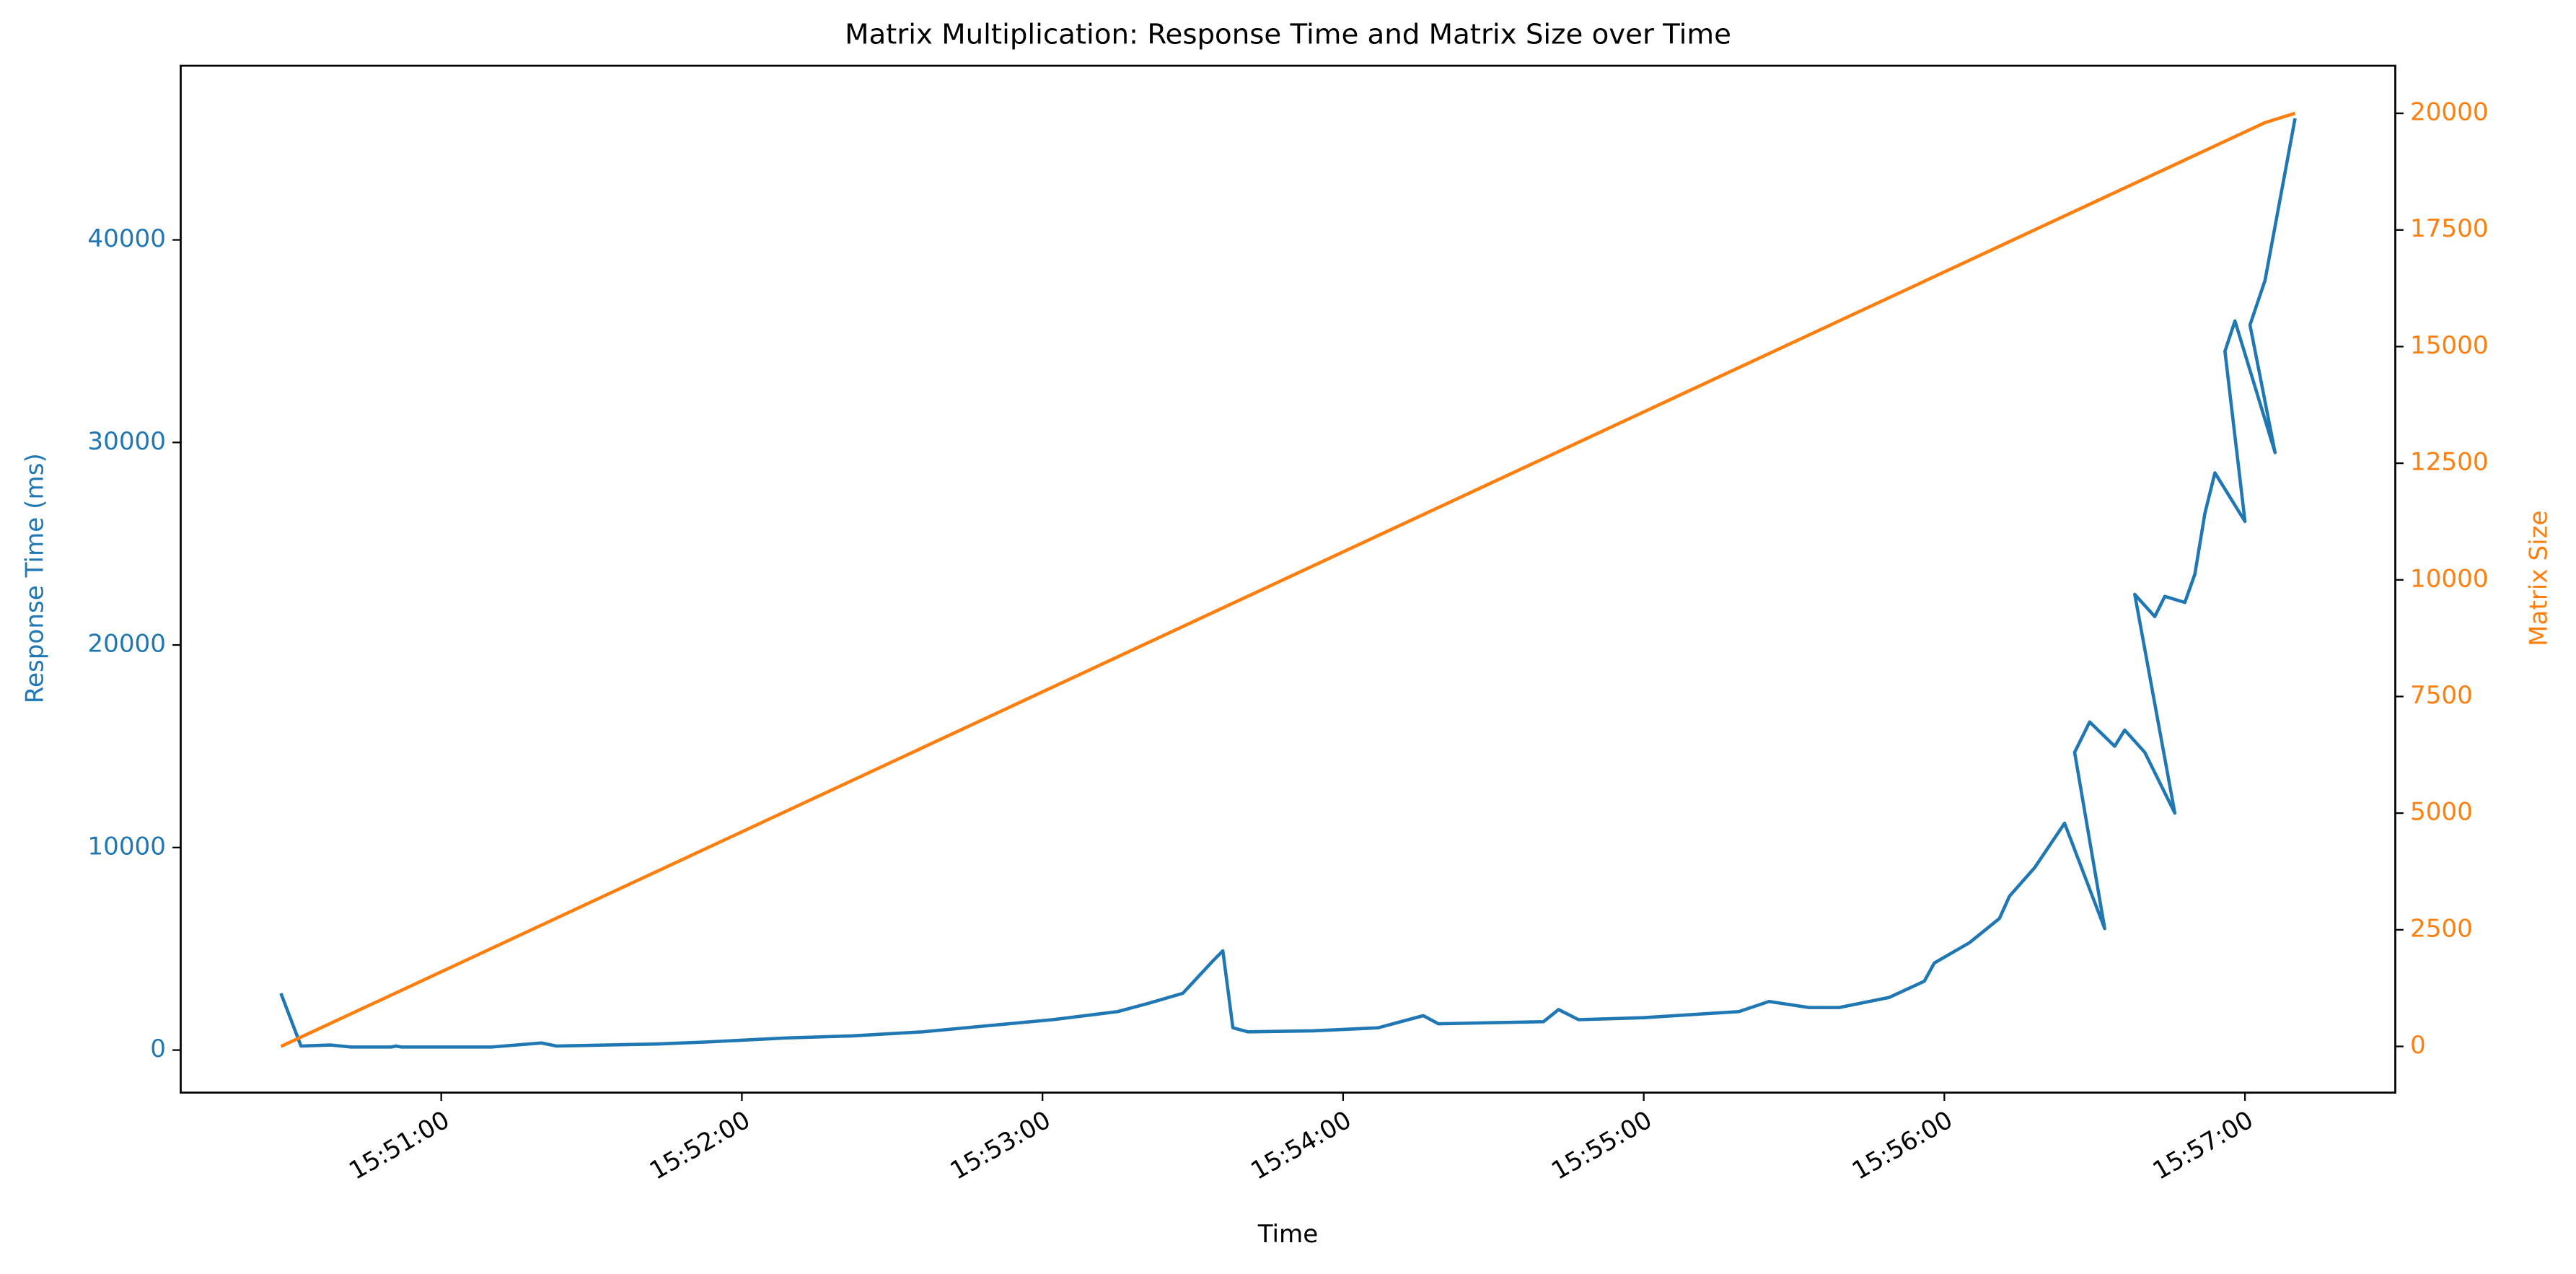 The height and width of the screenshot is (1274, 2576). What do you see at coordinates (1001, 1145) in the screenshot?
I see `x-tick-label: 15:53:00` at bounding box center [1001, 1145].